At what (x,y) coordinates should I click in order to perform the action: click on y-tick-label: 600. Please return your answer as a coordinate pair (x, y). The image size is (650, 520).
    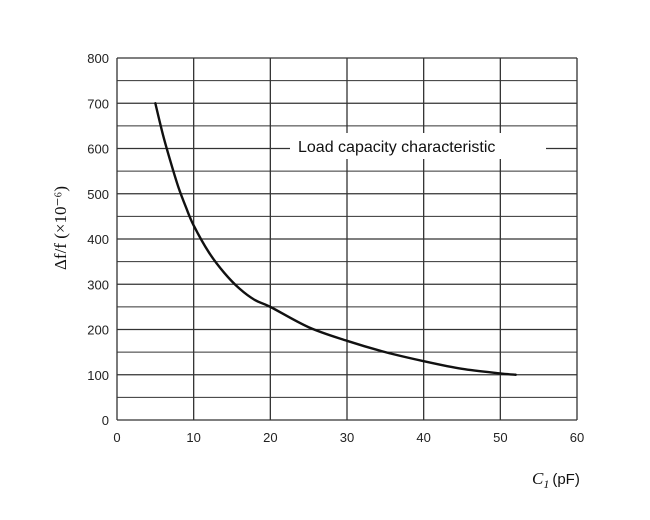
    Looking at the image, I should click on (98, 149).